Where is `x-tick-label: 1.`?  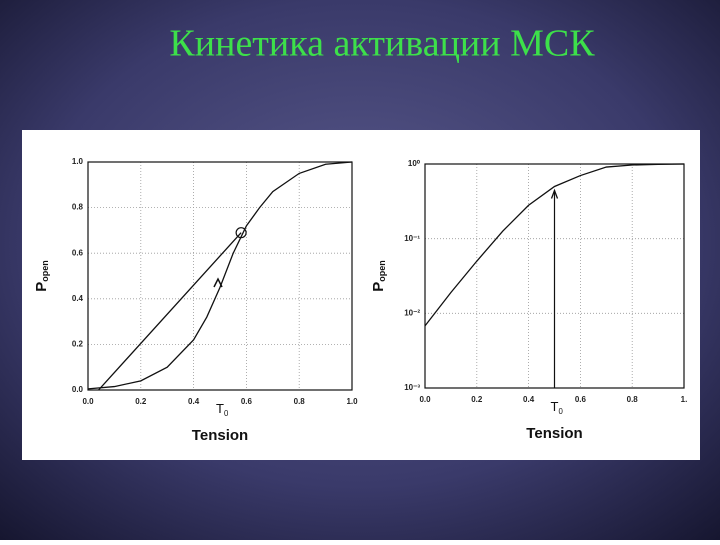 x-tick-label: 1. is located at coordinates (684, 399).